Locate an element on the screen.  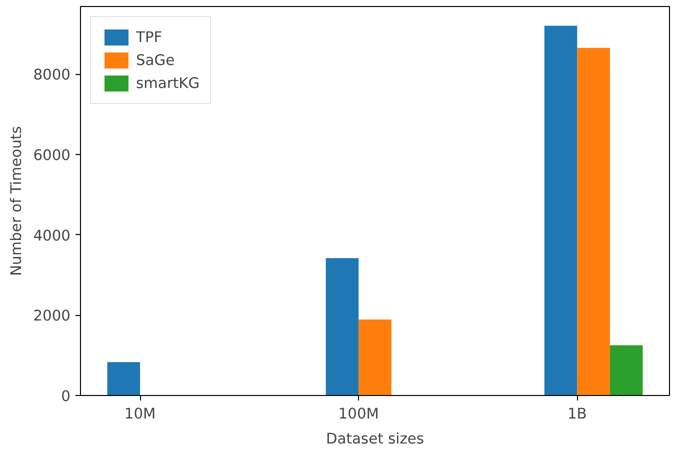
y-tick-label: 6000 is located at coordinates (52, 155).